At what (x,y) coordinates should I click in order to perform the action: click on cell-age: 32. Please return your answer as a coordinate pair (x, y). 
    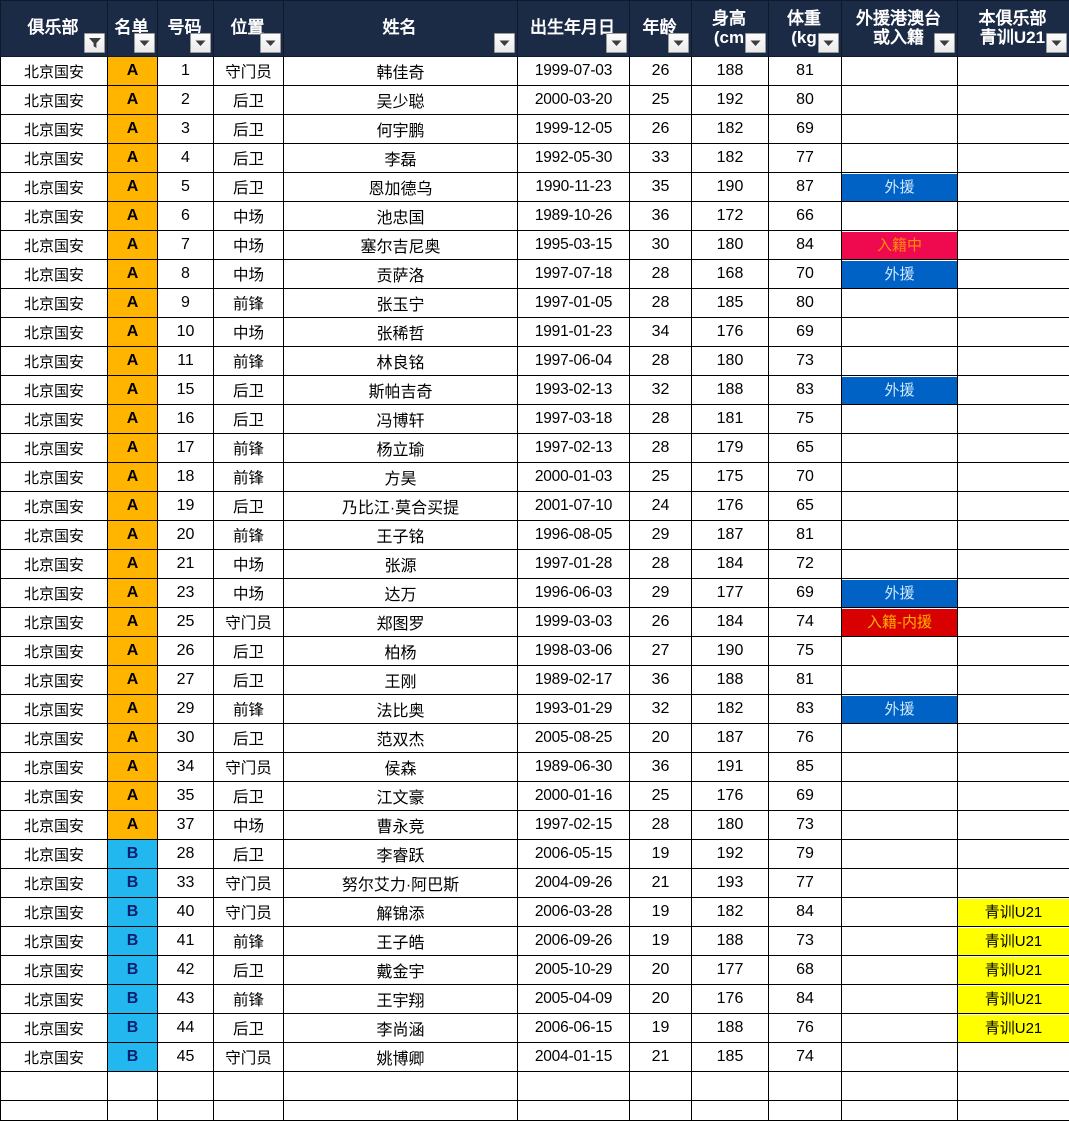
    Looking at the image, I should click on (661, 390).